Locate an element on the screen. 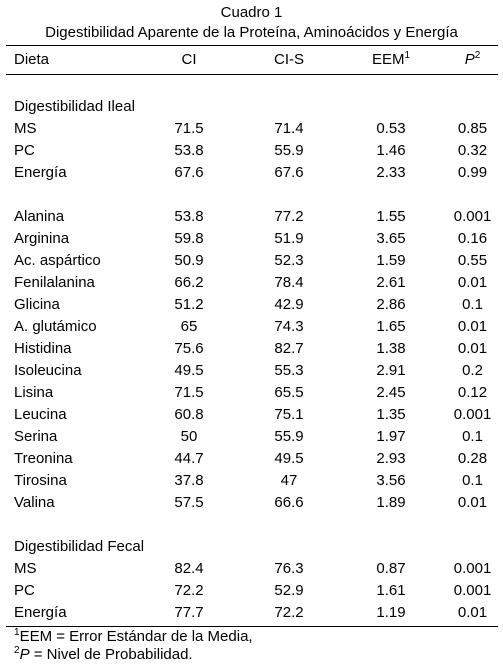 The image size is (503, 669). header-cis: CI-S is located at coordinates (289, 59).